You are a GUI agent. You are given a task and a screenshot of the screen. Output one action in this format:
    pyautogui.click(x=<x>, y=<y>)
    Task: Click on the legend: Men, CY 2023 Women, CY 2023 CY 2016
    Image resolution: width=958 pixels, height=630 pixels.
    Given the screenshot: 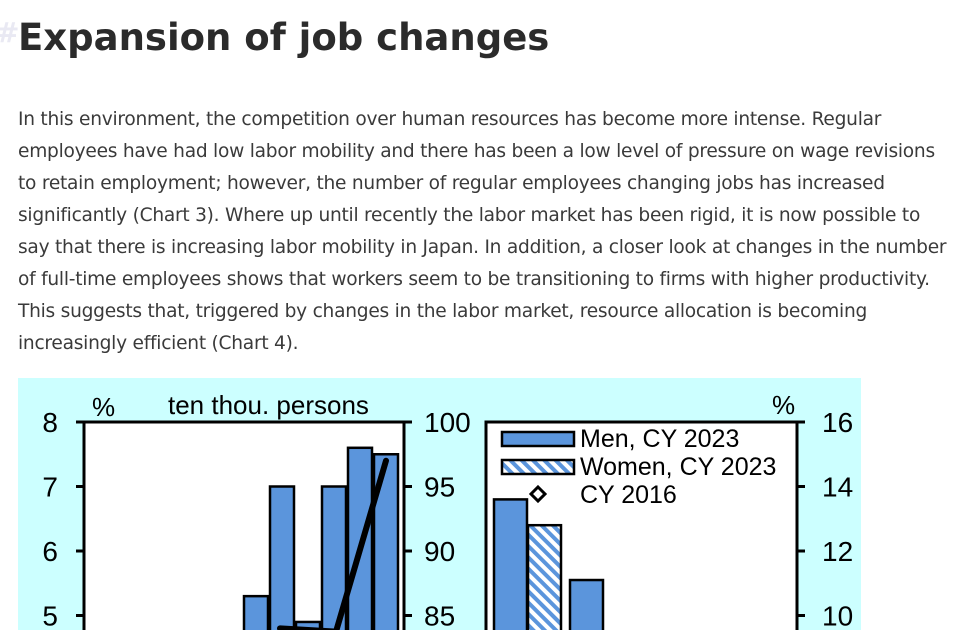 What is the action you would take?
    pyautogui.click(x=638, y=467)
    